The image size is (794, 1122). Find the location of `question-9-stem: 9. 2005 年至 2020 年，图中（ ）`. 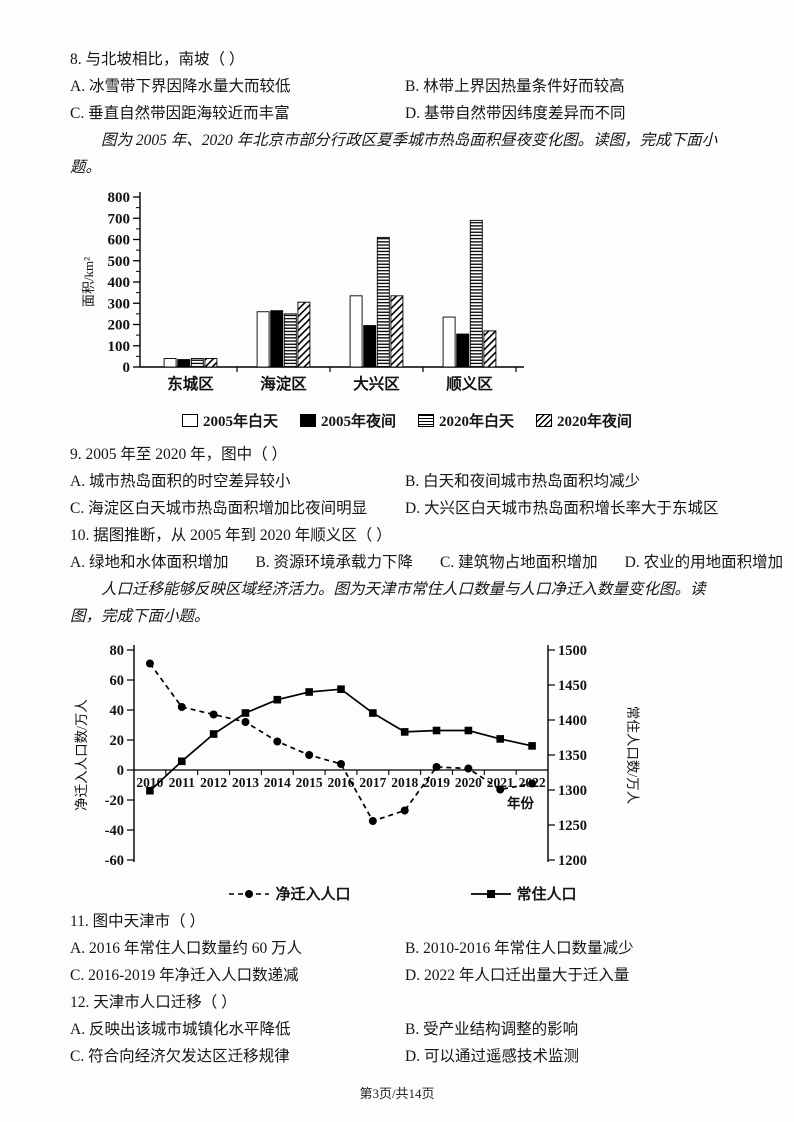

question-9-stem: 9. 2005 年至 2020 年，图中（ ） is located at coordinates (179, 454).